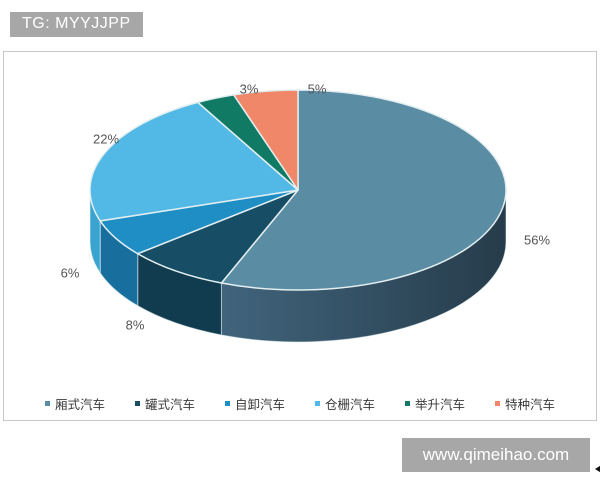 The width and height of the screenshot is (600, 480). What do you see at coordinates (76, 24) in the screenshot?
I see `tg-stamp-banner: TG: MYYJJPP` at bounding box center [76, 24].